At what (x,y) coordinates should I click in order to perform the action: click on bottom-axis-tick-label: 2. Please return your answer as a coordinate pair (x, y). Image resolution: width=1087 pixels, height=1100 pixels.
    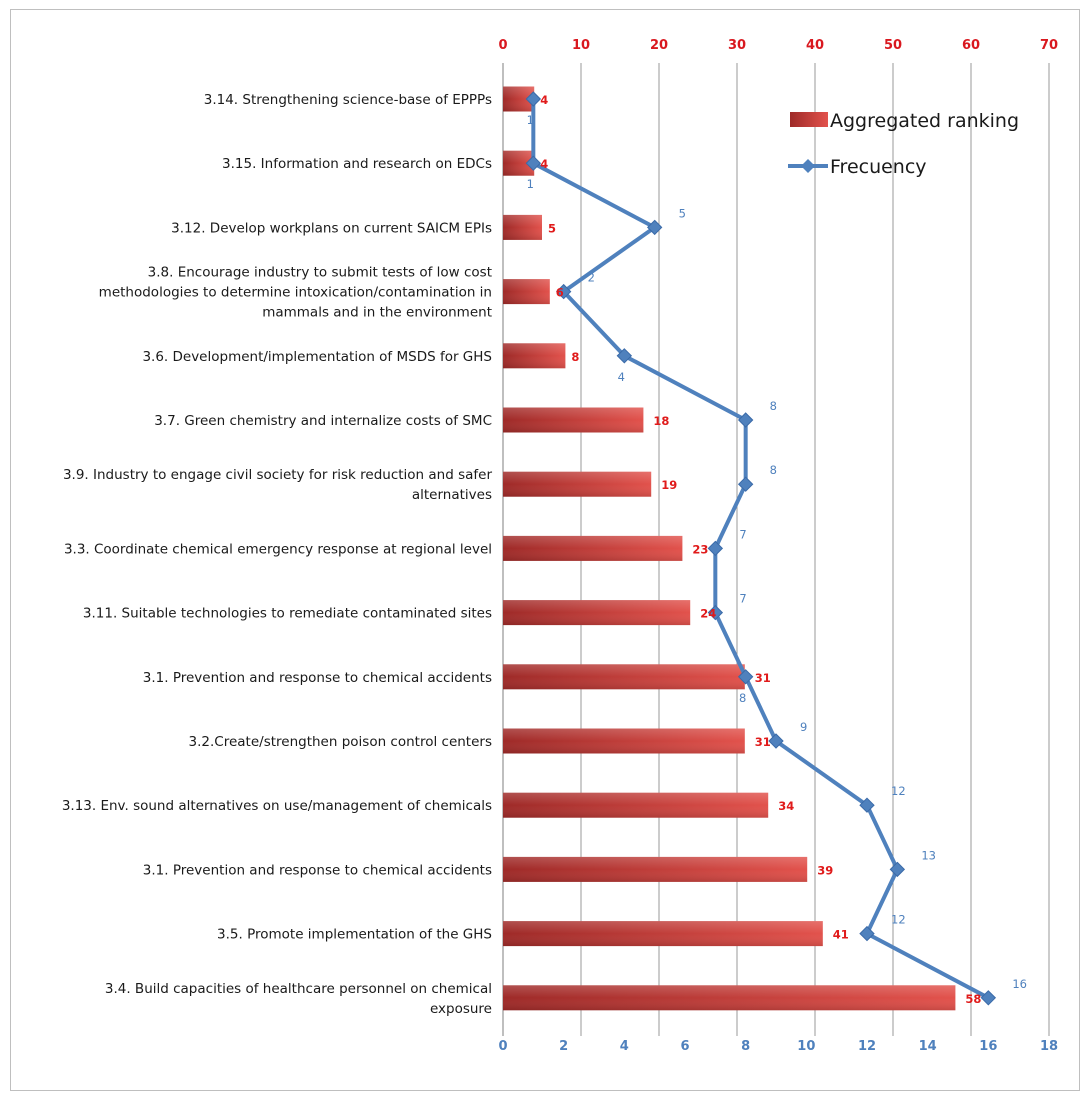
    Looking at the image, I should click on (563, 1046).